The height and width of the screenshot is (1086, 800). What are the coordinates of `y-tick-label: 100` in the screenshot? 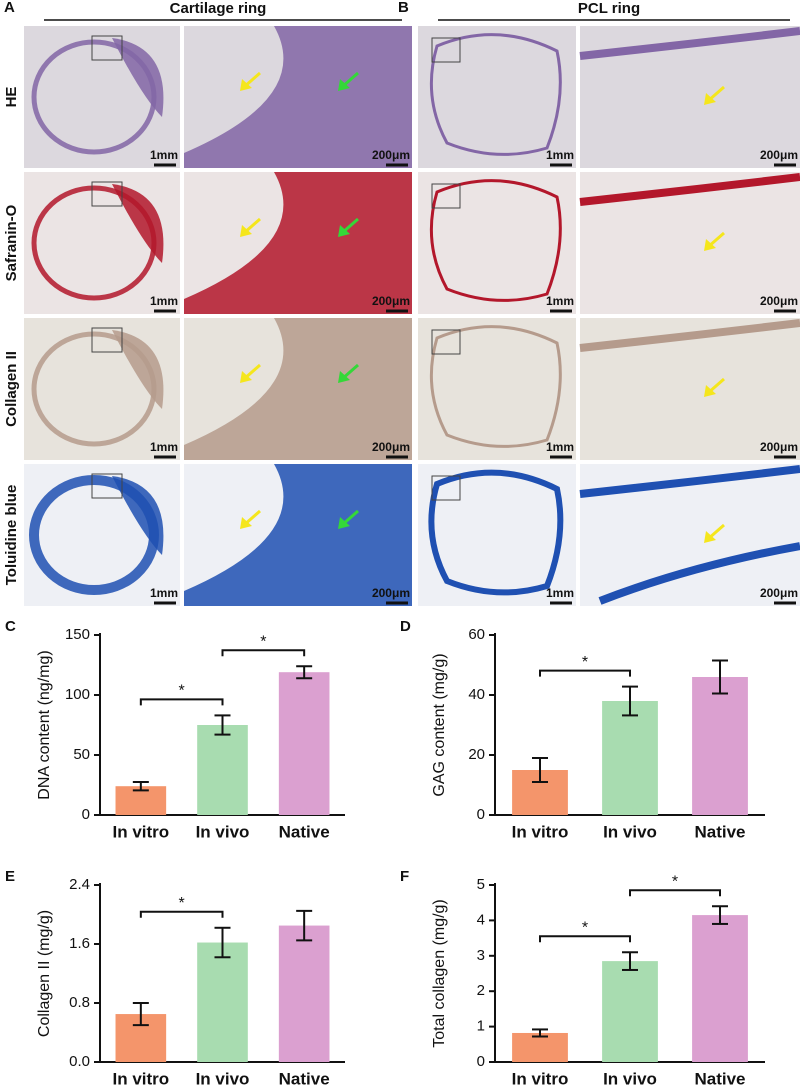 It's located at (77, 694).